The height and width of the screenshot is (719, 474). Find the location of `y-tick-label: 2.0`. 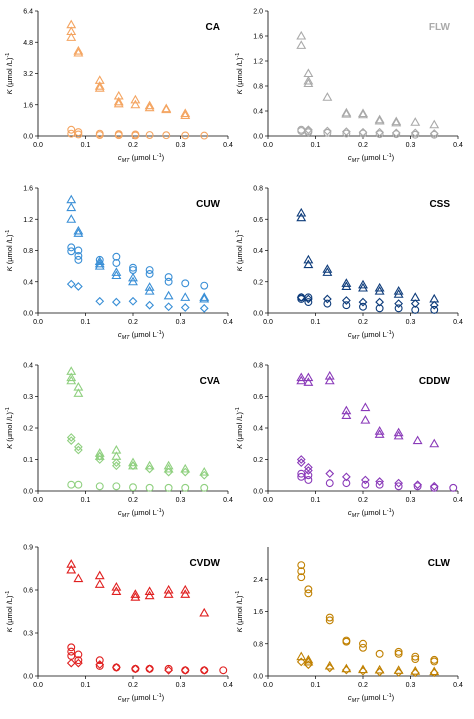

y-tick-label: 2.0 is located at coordinates (258, 12).